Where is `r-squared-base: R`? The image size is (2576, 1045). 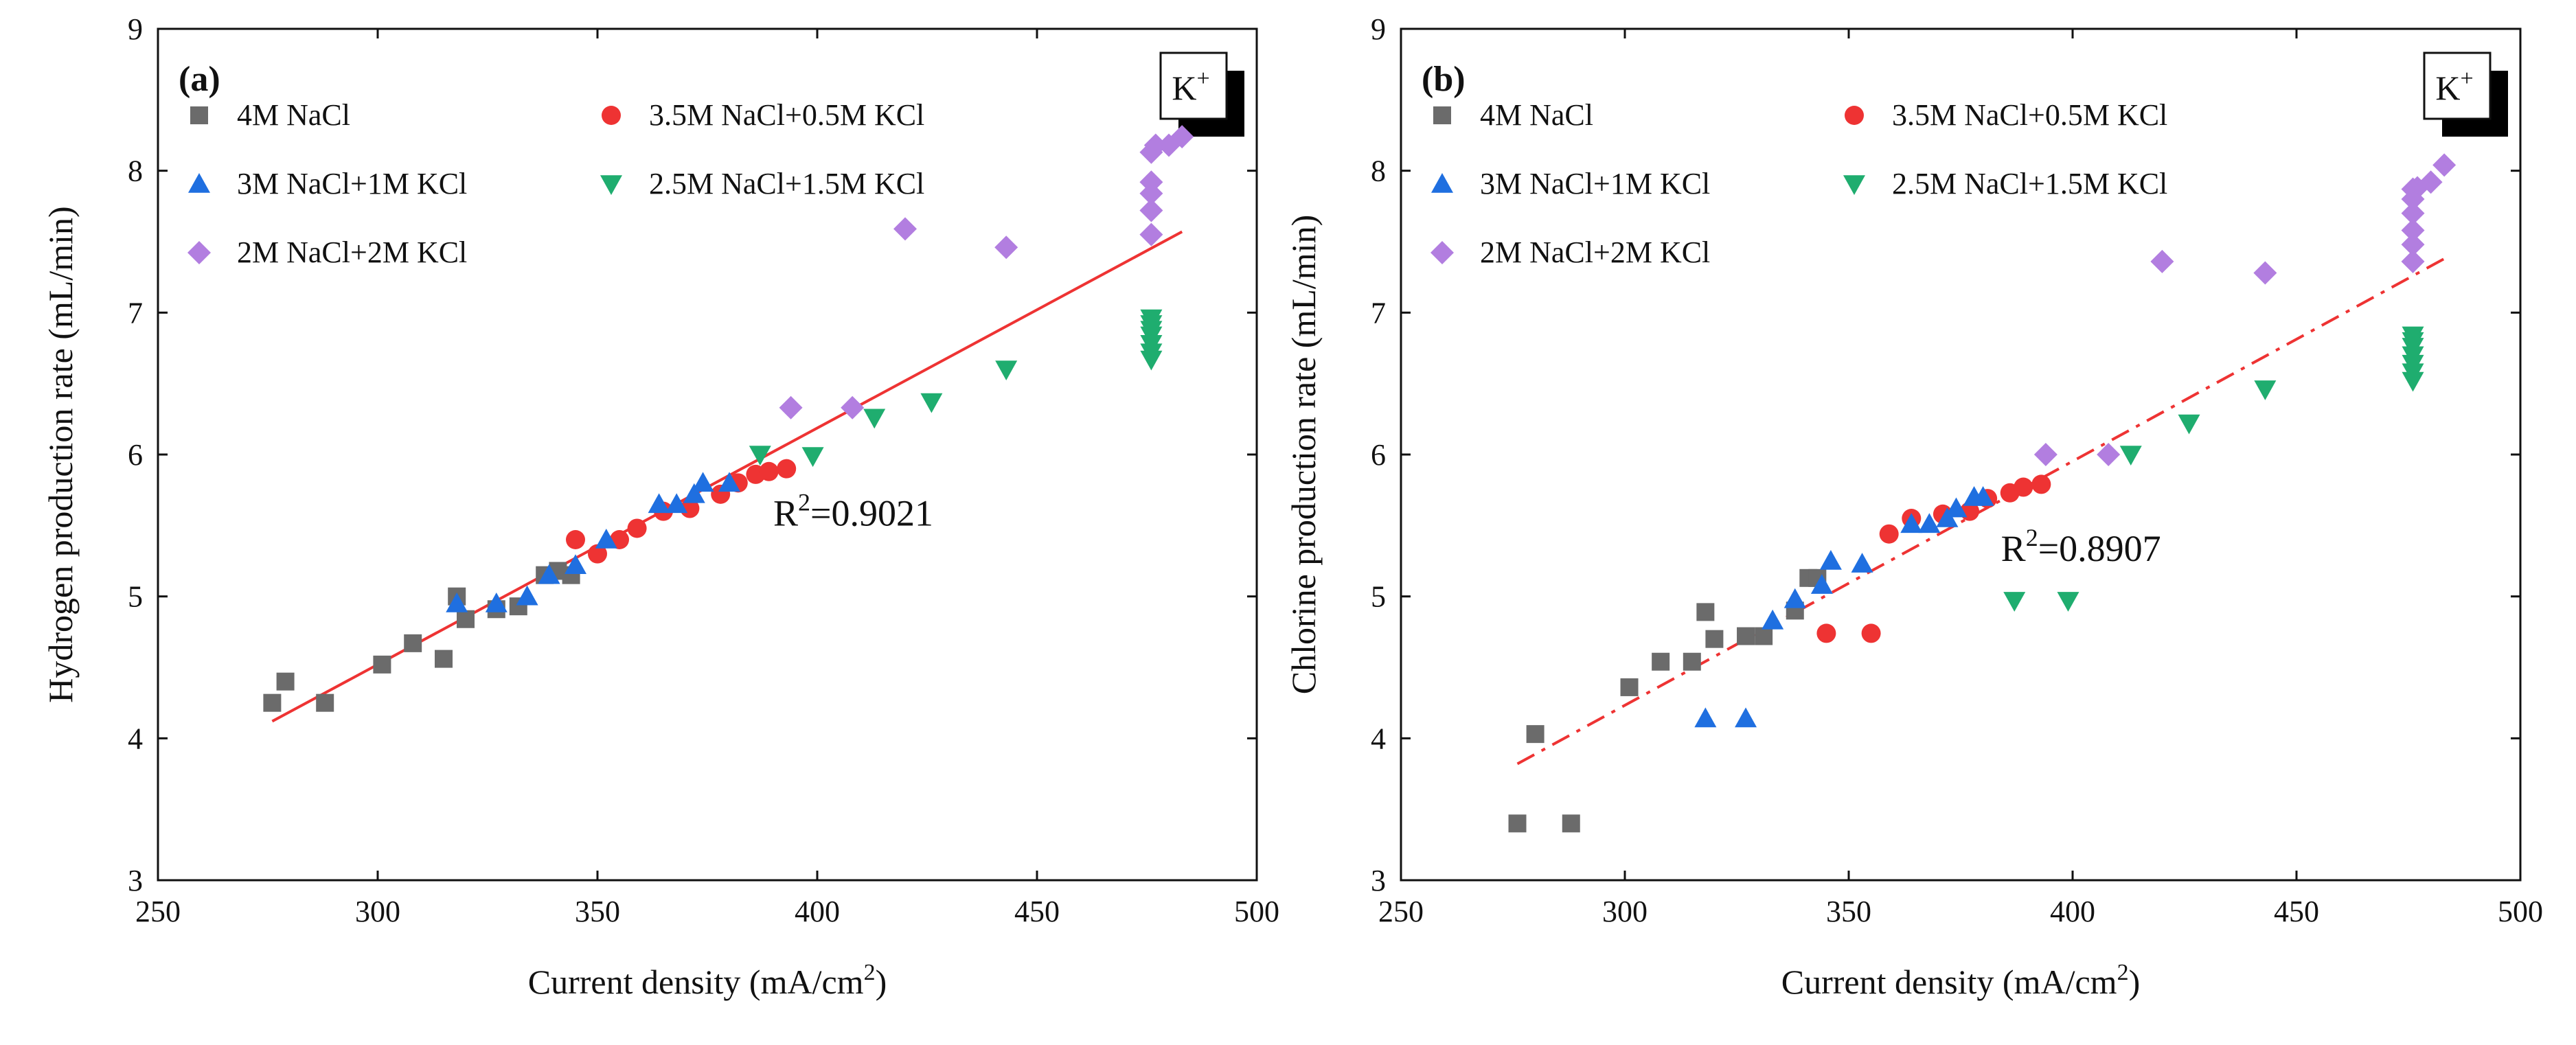 r-squared-base: R is located at coordinates (2013, 548).